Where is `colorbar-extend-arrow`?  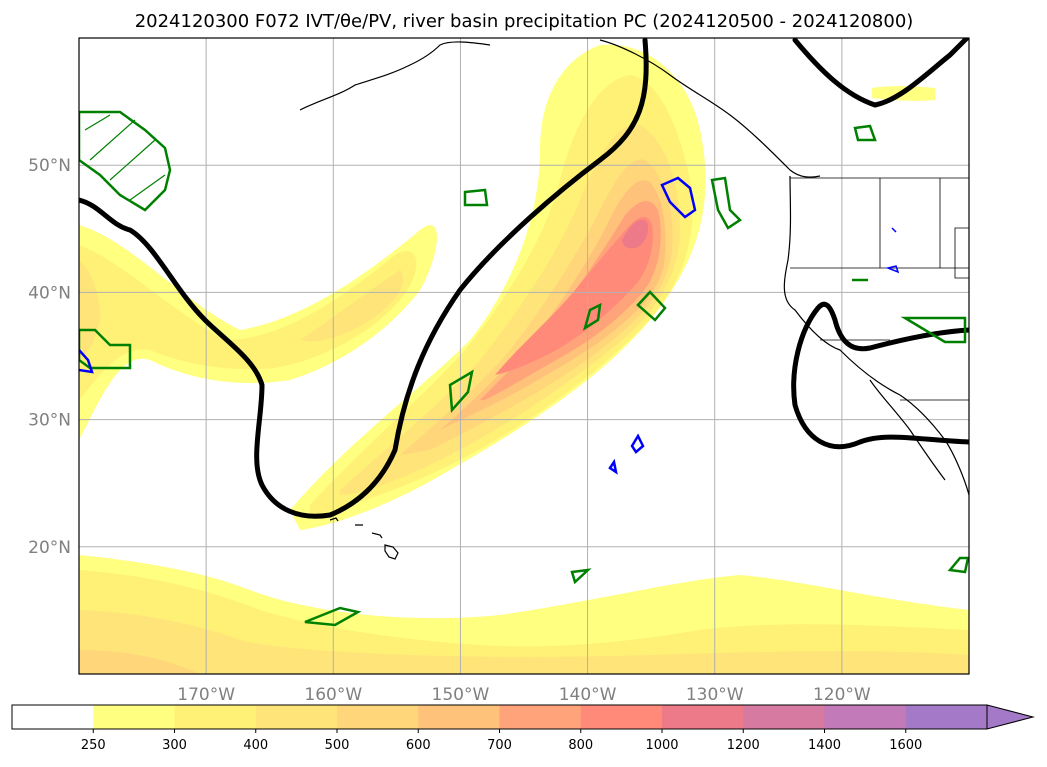 colorbar-extend-arrow is located at coordinates (1010, 717).